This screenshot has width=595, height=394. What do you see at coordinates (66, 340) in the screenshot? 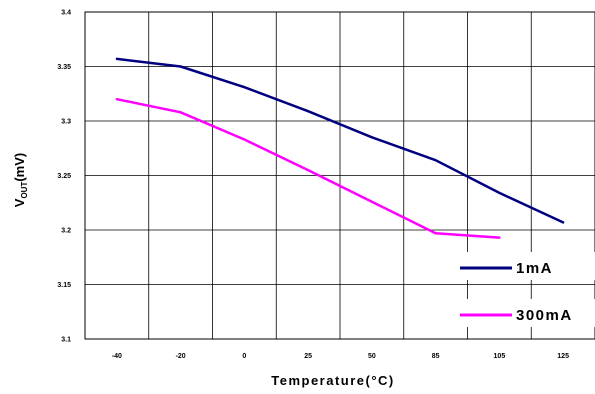
I see `y-tick-label: 3.1` at bounding box center [66, 340].